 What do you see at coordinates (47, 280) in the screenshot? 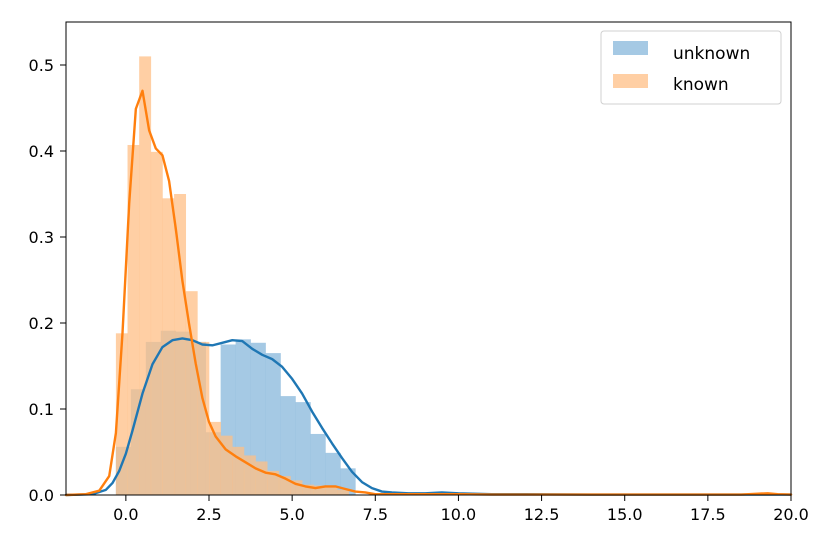
I see `y-axis: 0.0 0.1 0.2 0.3 0.4 0.5` at bounding box center [47, 280].